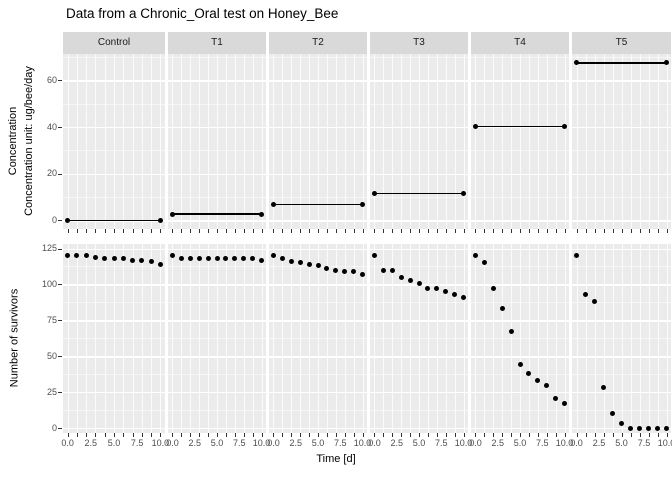  What do you see at coordinates (54, 219) in the screenshot?
I see `y-tick-label: 0` at bounding box center [54, 219].